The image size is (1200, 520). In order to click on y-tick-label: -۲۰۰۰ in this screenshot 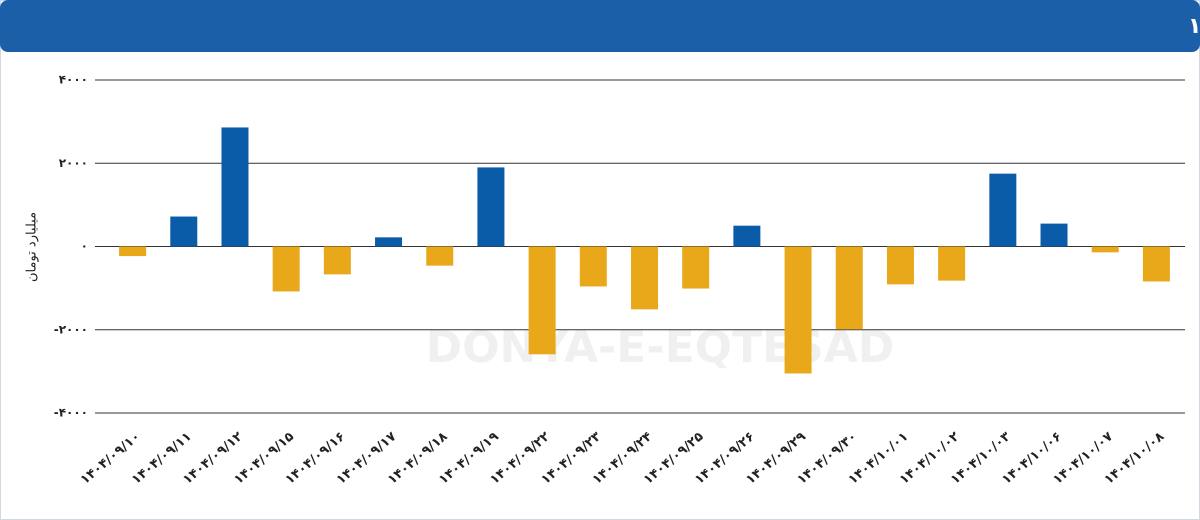, I will do `click(71, 329)`.